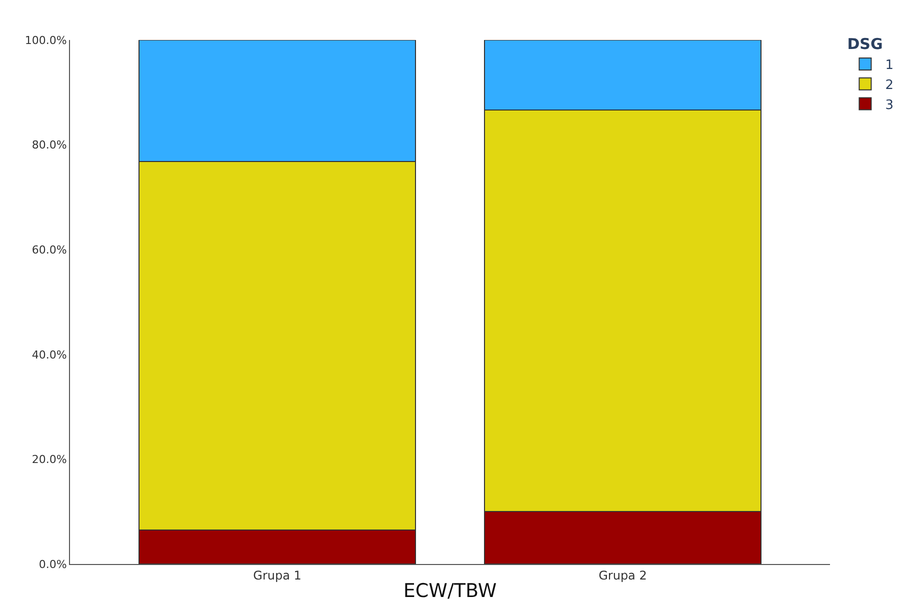 The height and width of the screenshot is (614, 911). I want to click on y-tick-label: 60.0%, so click(49, 249).